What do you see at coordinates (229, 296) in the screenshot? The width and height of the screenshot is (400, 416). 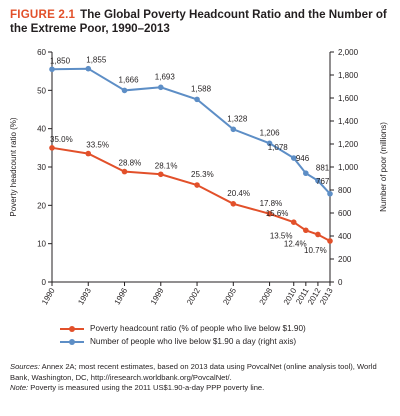 I see `x-tick-label: 2005` at bounding box center [229, 296].